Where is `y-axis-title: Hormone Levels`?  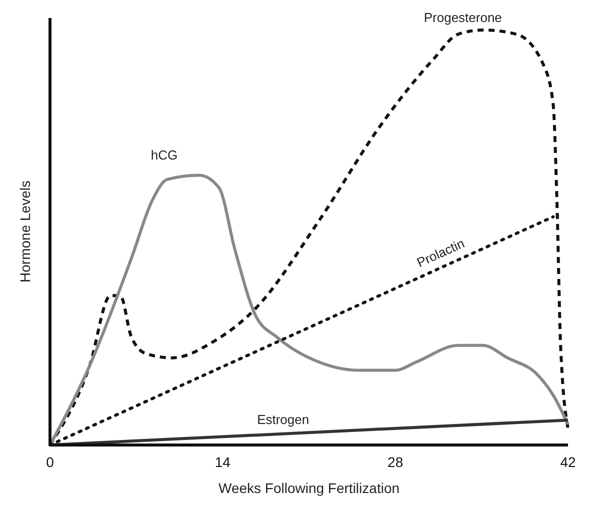 y-axis-title: Hormone Levels is located at coordinates (25, 231).